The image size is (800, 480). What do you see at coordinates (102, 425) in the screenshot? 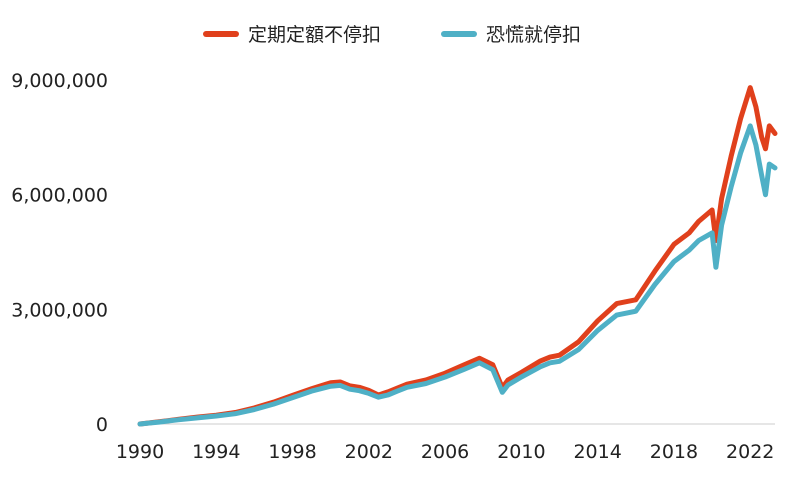
I see `y-tick-label: 0` at bounding box center [102, 425].